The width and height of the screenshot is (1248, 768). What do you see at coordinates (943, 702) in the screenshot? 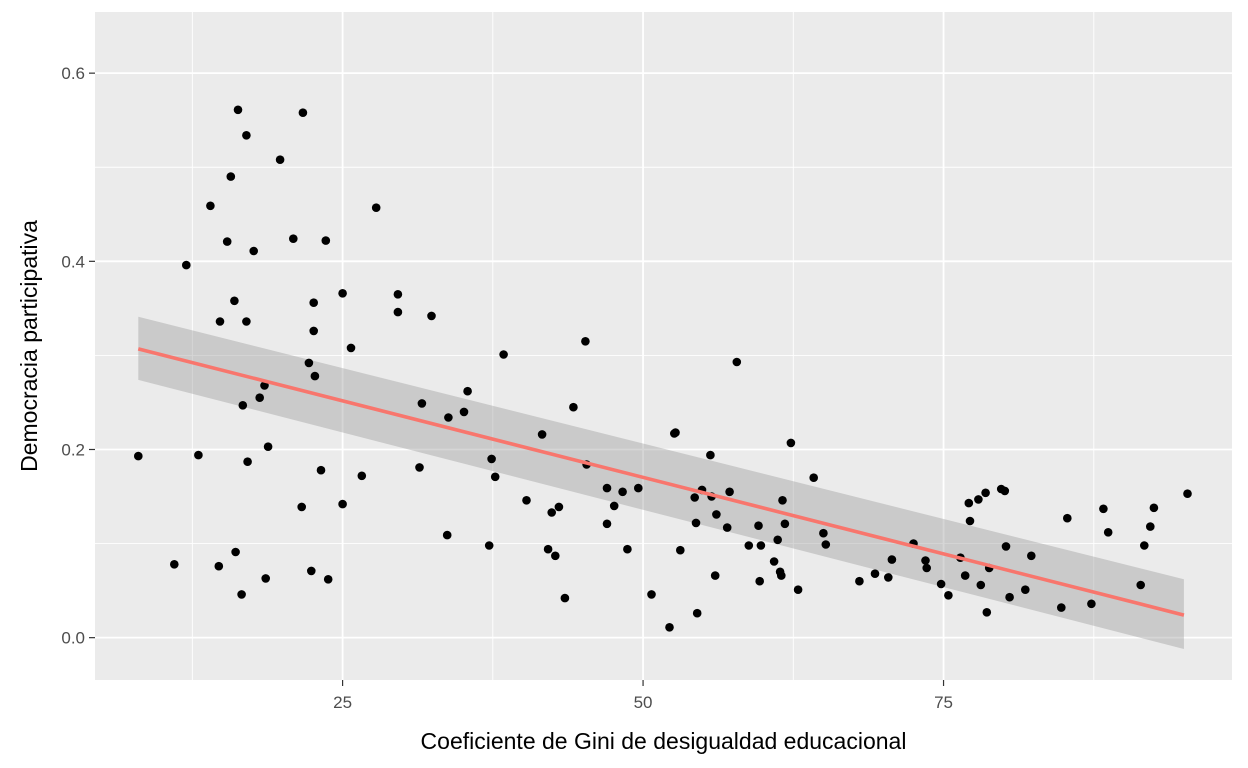
I see `x-tick-label: 75` at bounding box center [943, 702].